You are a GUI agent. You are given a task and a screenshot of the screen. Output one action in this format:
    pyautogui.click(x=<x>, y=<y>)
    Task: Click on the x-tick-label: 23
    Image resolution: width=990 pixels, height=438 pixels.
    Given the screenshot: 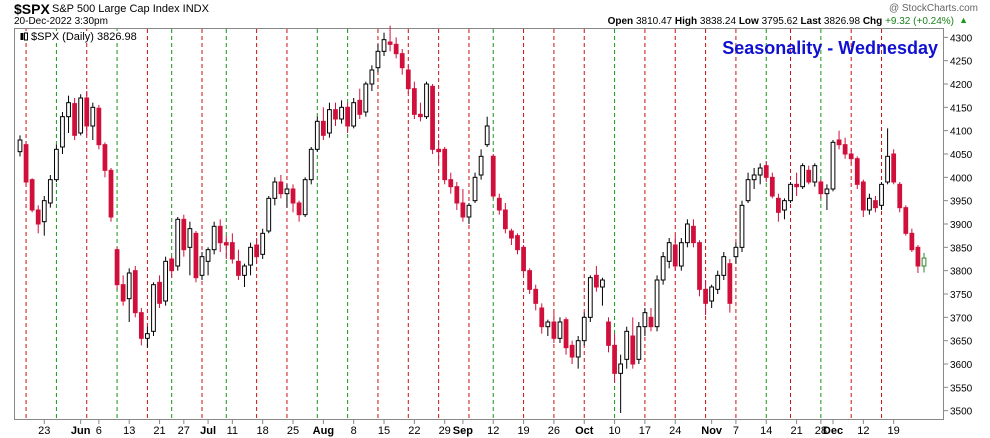 What is the action you would take?
    pyautogui.click(x=44, y=431)
    